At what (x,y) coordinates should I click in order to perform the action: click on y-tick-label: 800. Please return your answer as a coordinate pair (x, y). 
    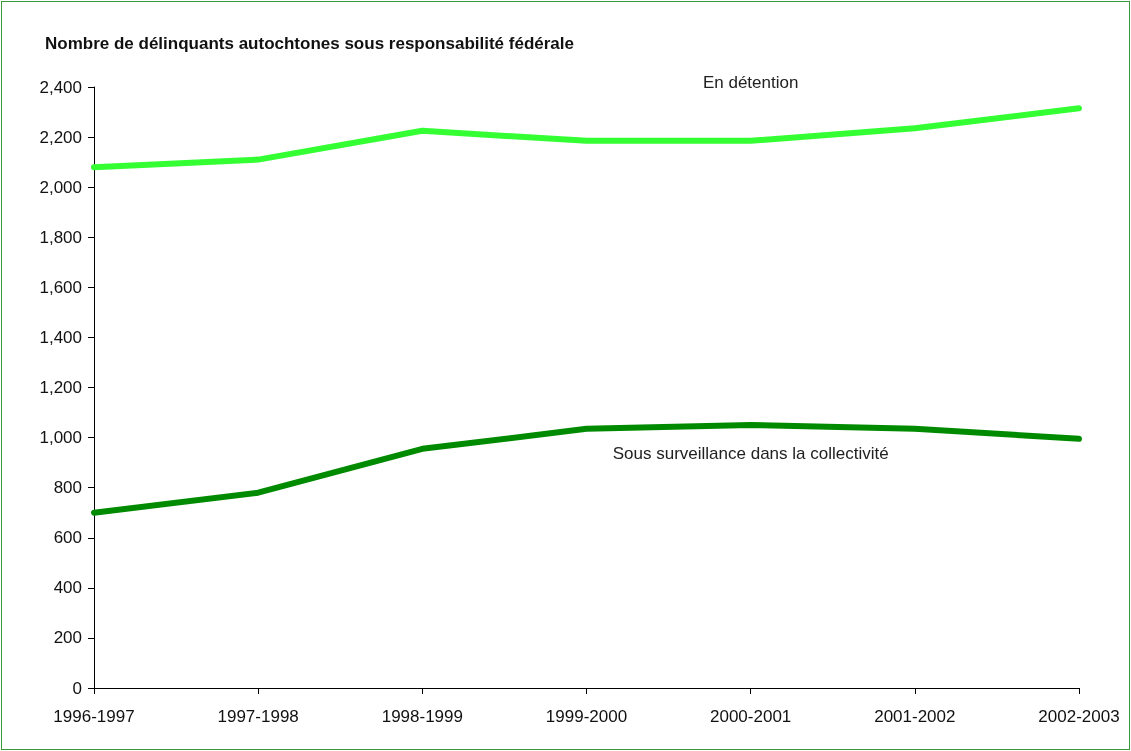
    Looking at the image, I should click on (67, 488).